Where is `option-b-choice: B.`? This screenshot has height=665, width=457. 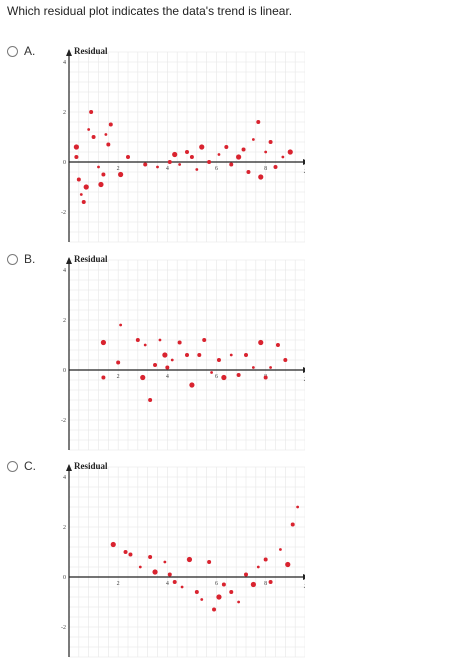
option-b-choice: B. is located at coordinates (21, 259).